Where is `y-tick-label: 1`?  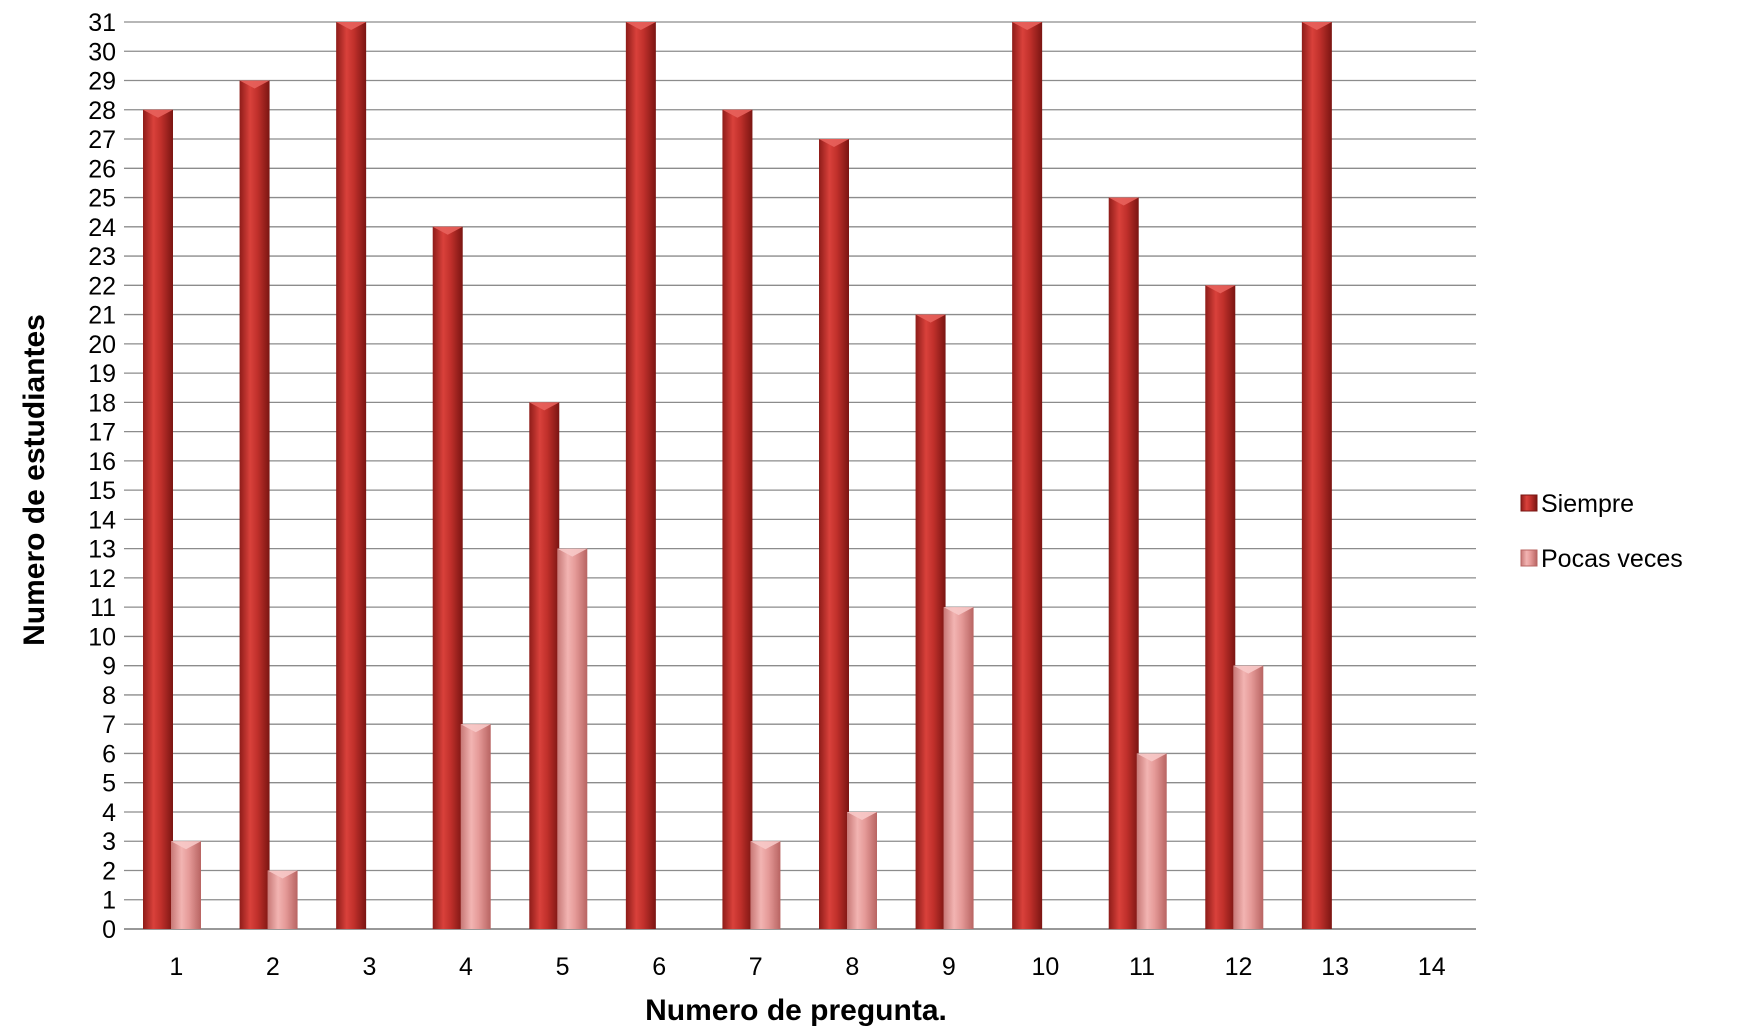
y-tick-label: 1 is located at coordinates (109, 901).